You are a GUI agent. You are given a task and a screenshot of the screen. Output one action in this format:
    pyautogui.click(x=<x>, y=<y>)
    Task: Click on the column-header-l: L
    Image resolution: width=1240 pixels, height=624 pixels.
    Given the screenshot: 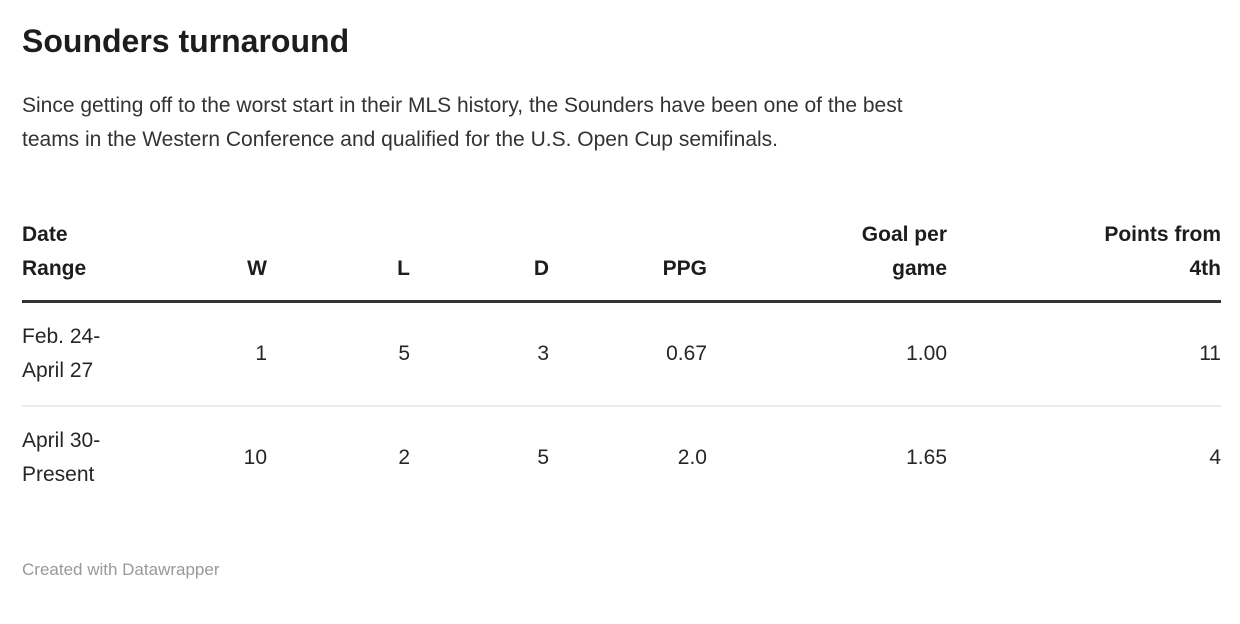 What is the action you would take?
    pyautogui.click(x=338, y=260)
    